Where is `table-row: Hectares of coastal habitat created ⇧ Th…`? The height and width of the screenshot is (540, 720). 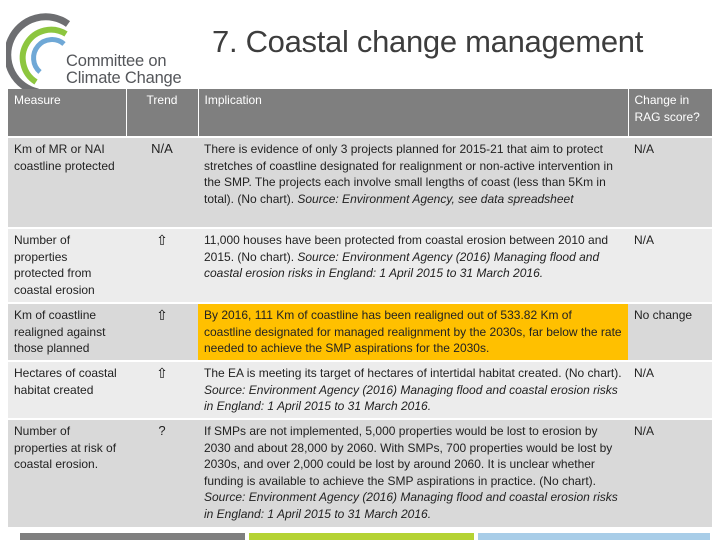 table-row: Hectares of coastal habitat created ⇧ Th… is located at coordinates (360, 389).